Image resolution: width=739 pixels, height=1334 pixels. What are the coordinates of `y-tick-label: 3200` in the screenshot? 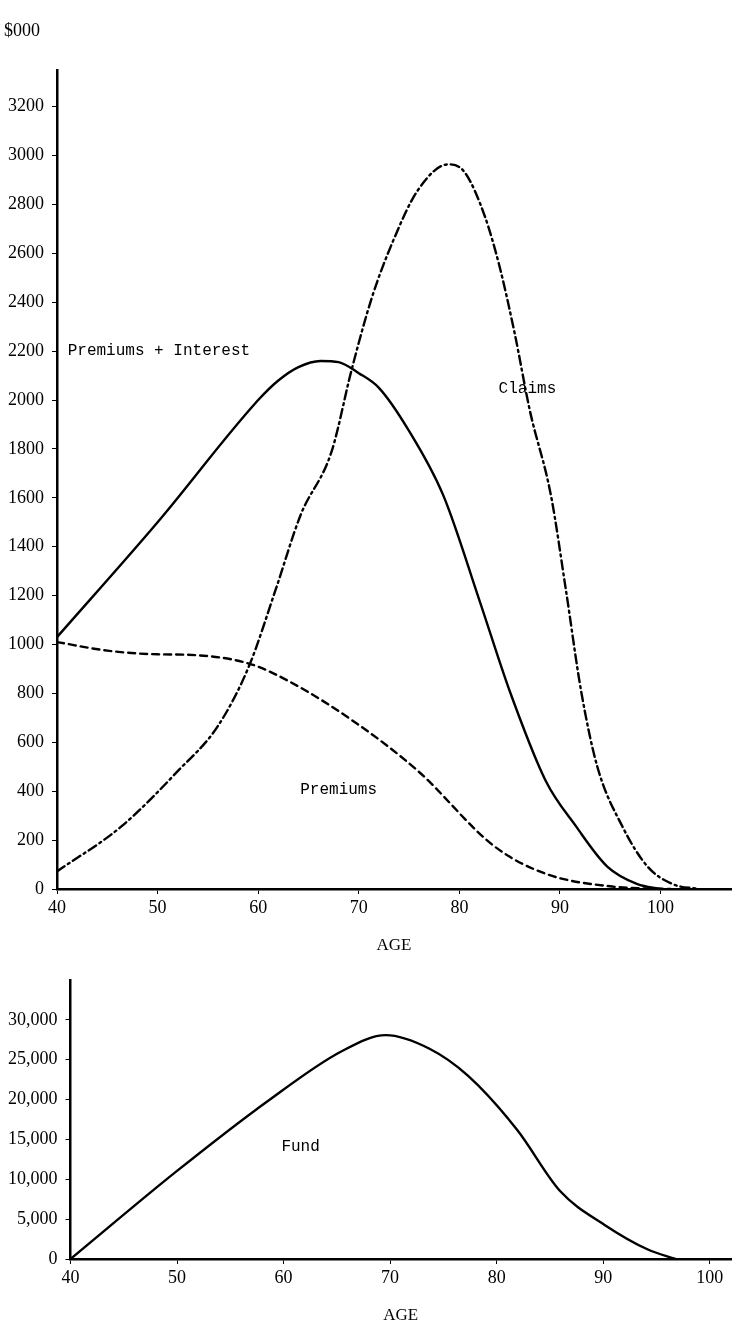 It's located at (26, 105).